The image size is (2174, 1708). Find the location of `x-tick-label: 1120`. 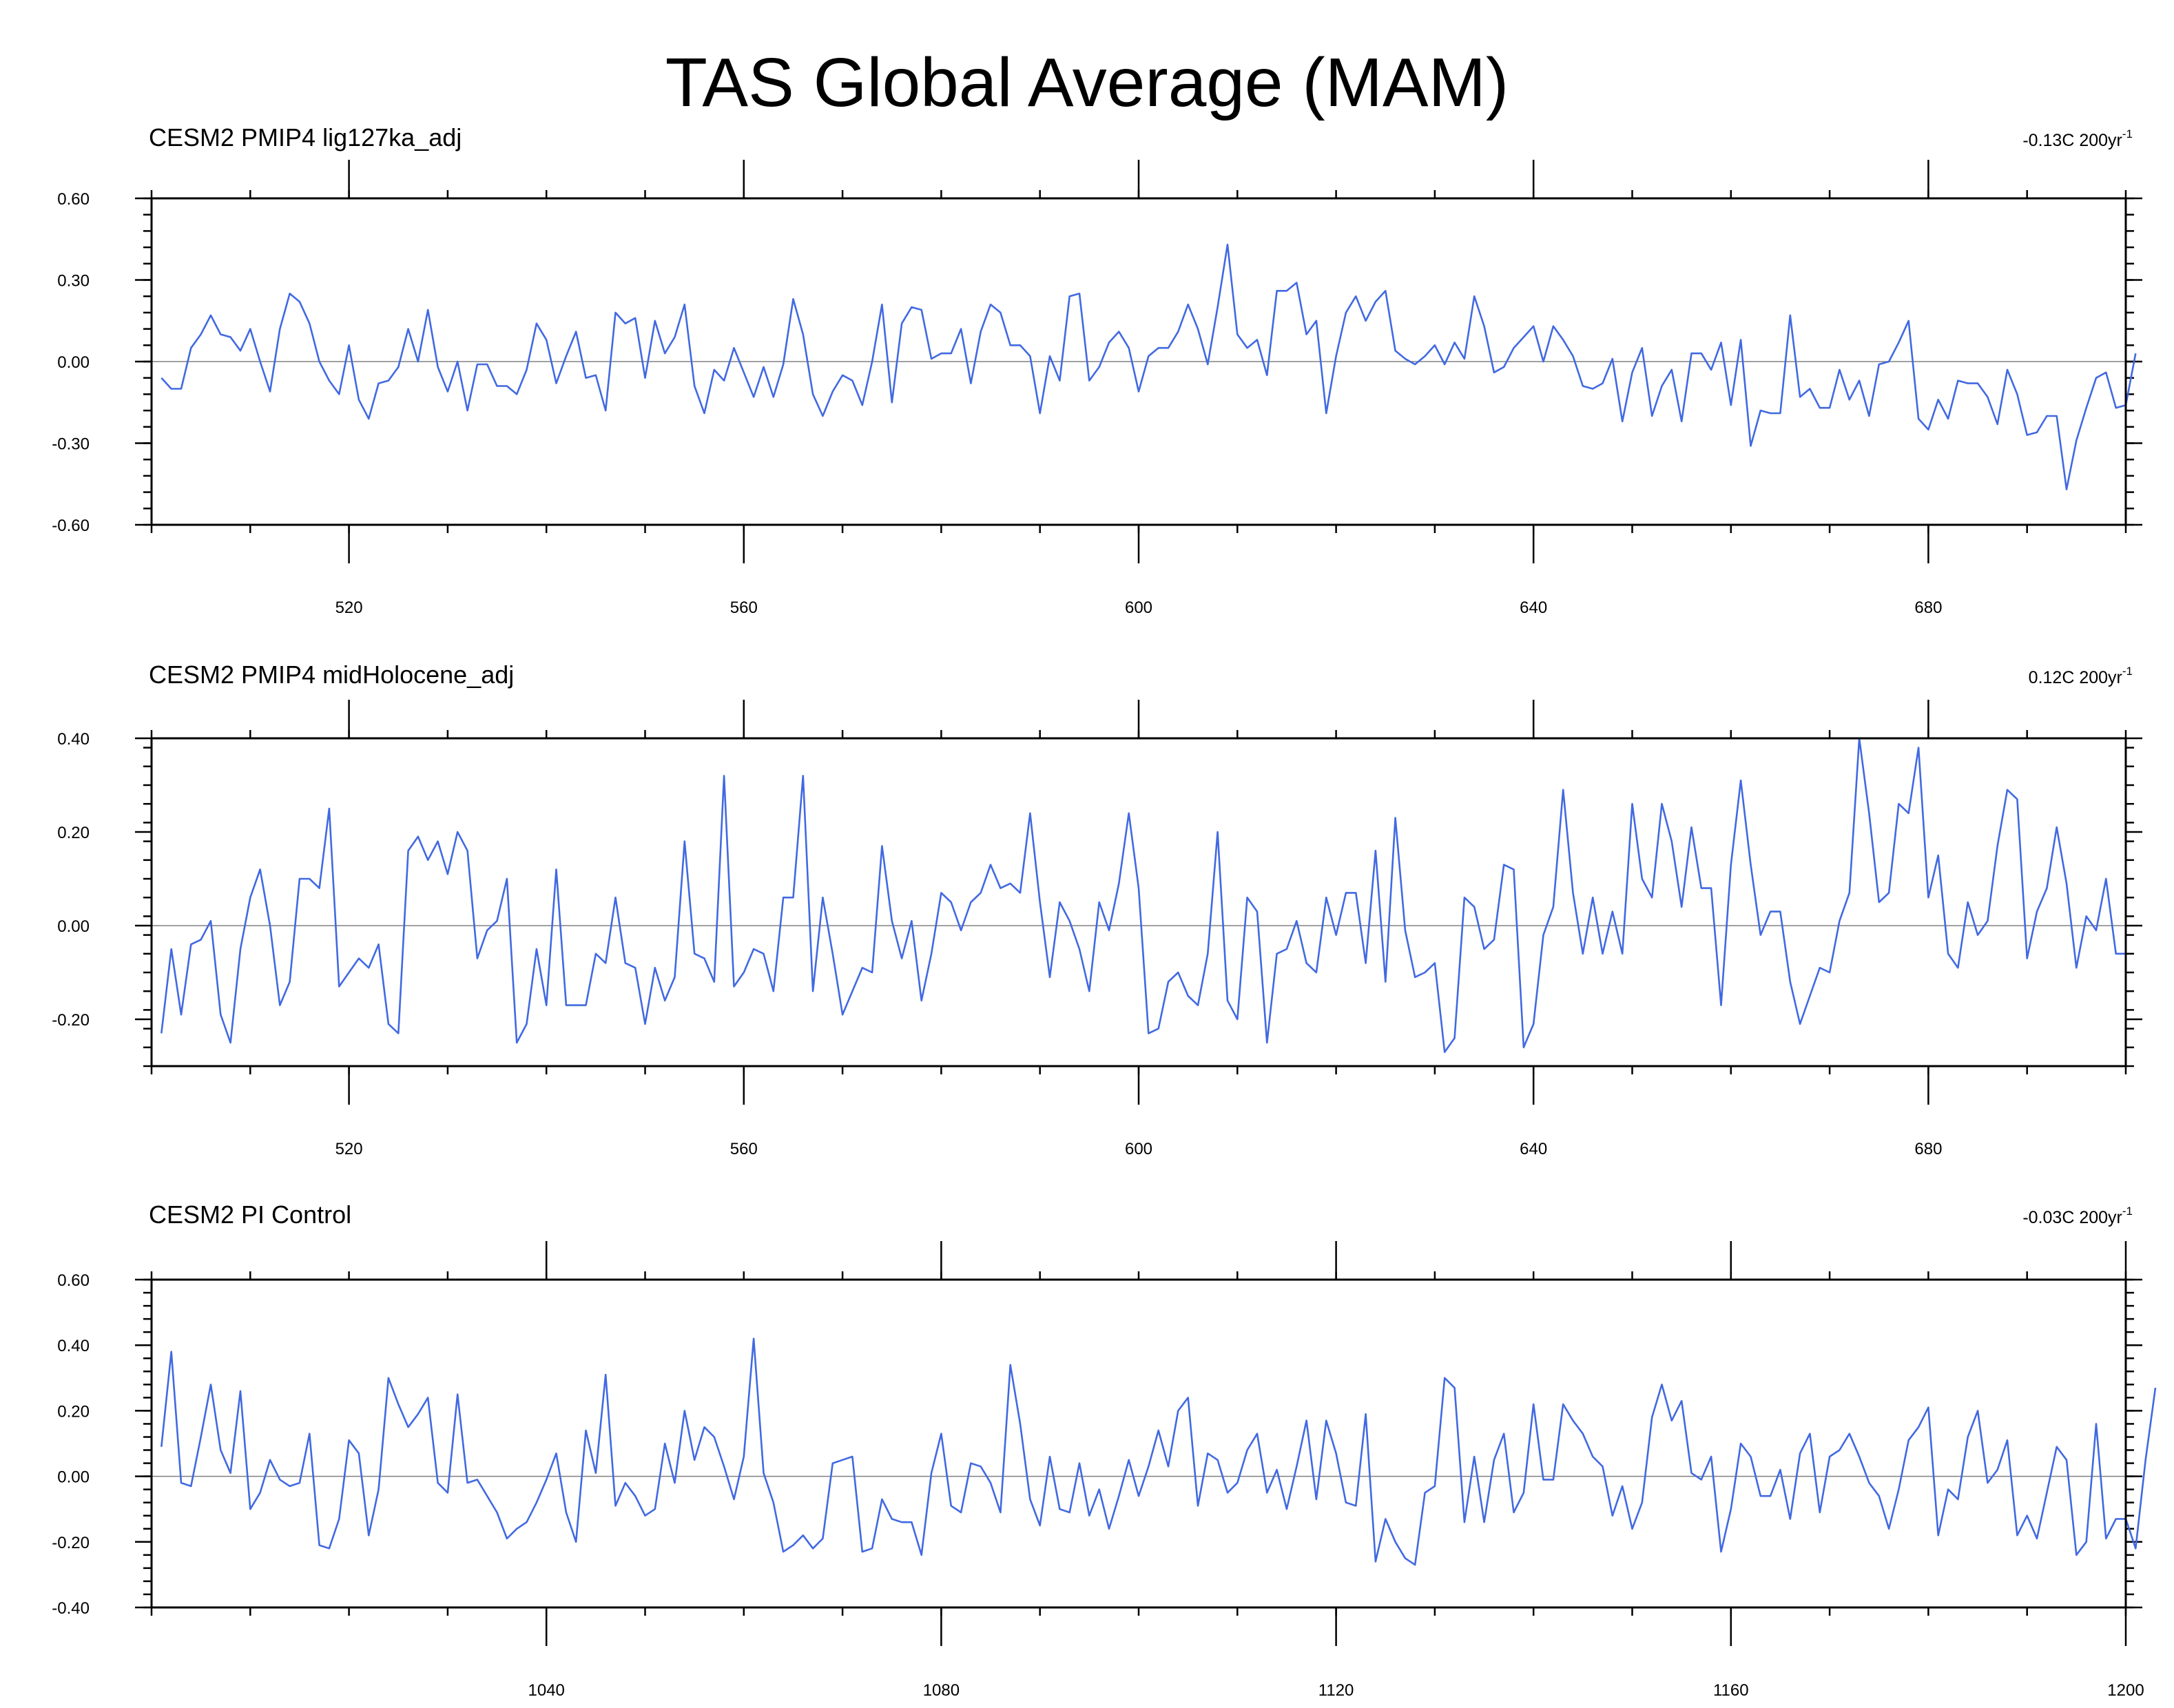

x-tick-label: 1120 is located at coordinates (1336, 1691).